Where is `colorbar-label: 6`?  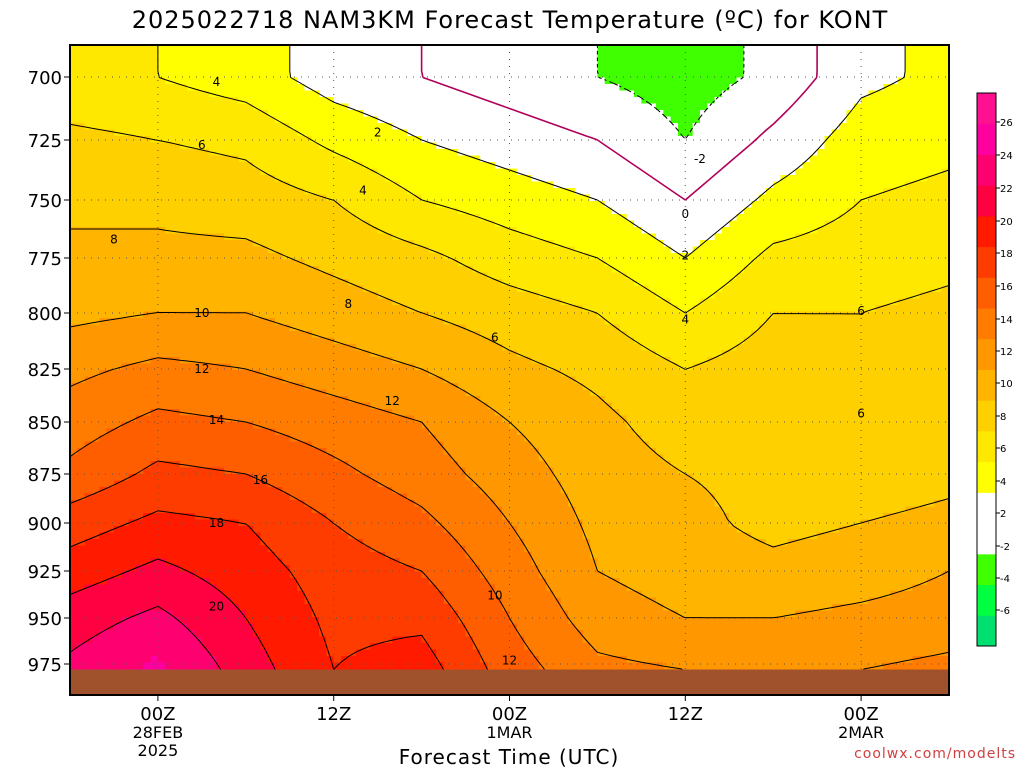 colorbar-label: 6 is located at coordinates (1003, 449).